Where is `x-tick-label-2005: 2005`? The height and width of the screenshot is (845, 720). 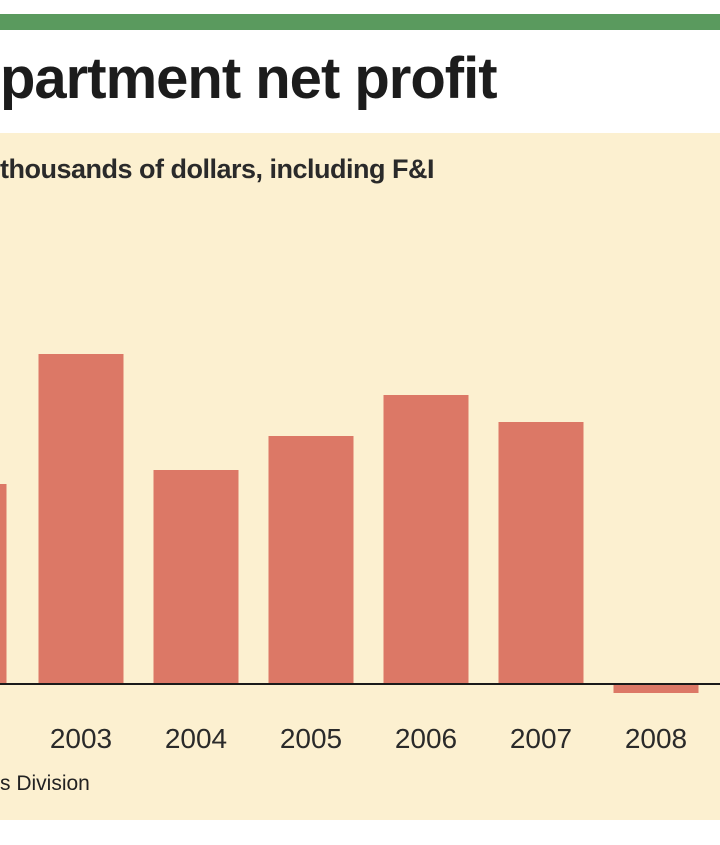
x-tick-label-2005: 2005 is located at coordinates (311, 738).